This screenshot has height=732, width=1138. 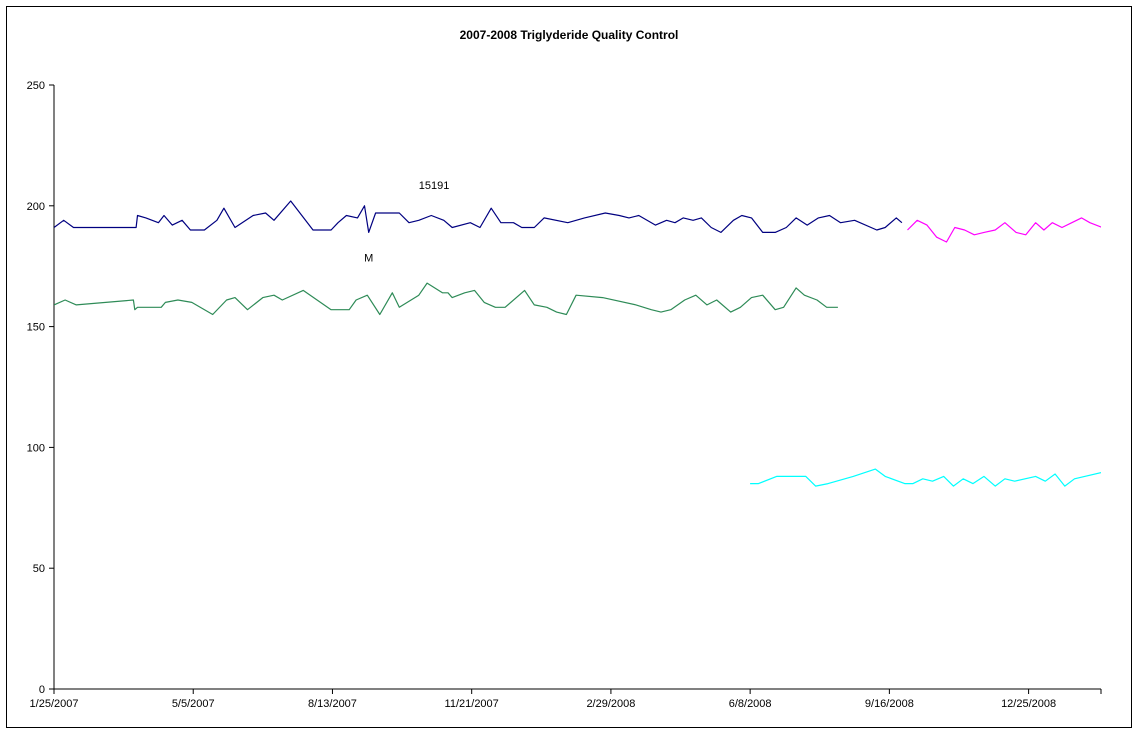 What do you see at coordinates (36, 328) in the screenshot?
I see `y-tick-label: 150` at bounding box center [36, 328].